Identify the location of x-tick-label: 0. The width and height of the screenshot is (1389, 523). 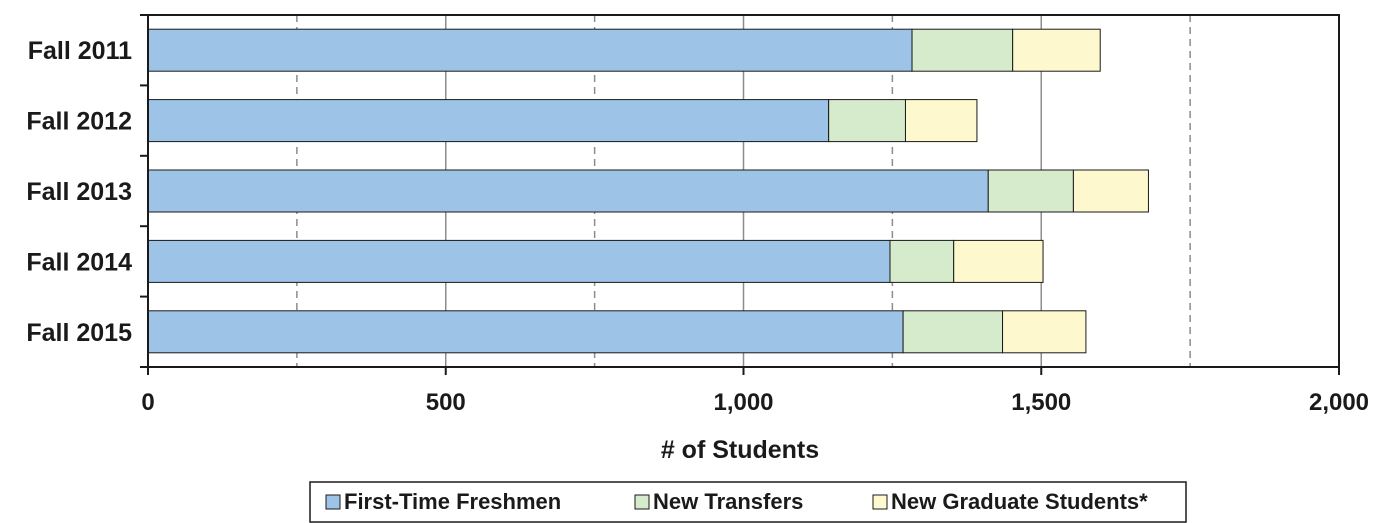
(147, 402).